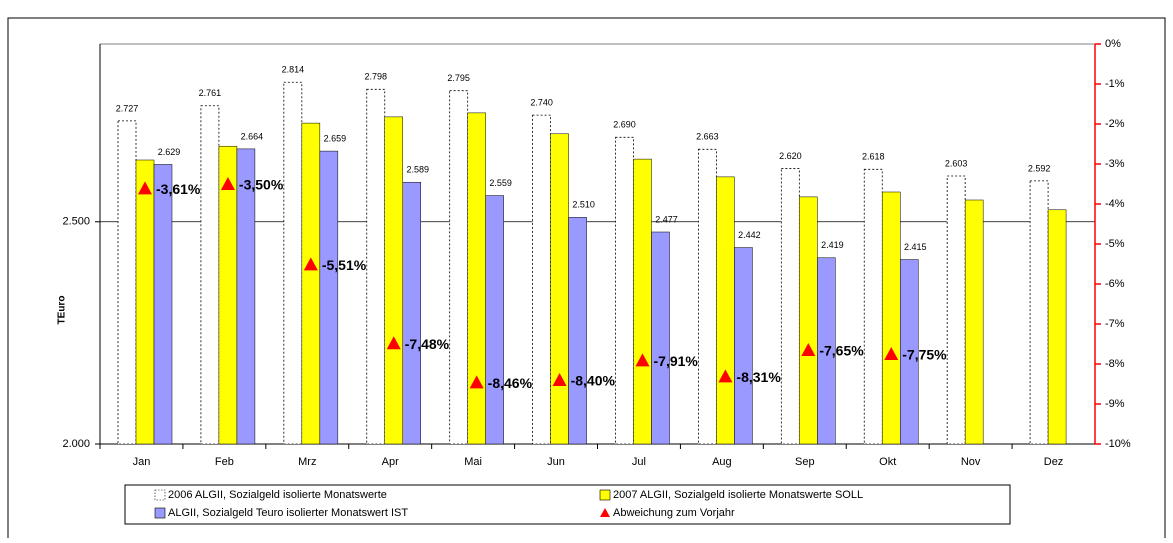 The image size is (1173, 543). What do you see at coordinates (541, 102) in the screenshot?
I see `data-label: 2.740` at bounding box center [541, 102].